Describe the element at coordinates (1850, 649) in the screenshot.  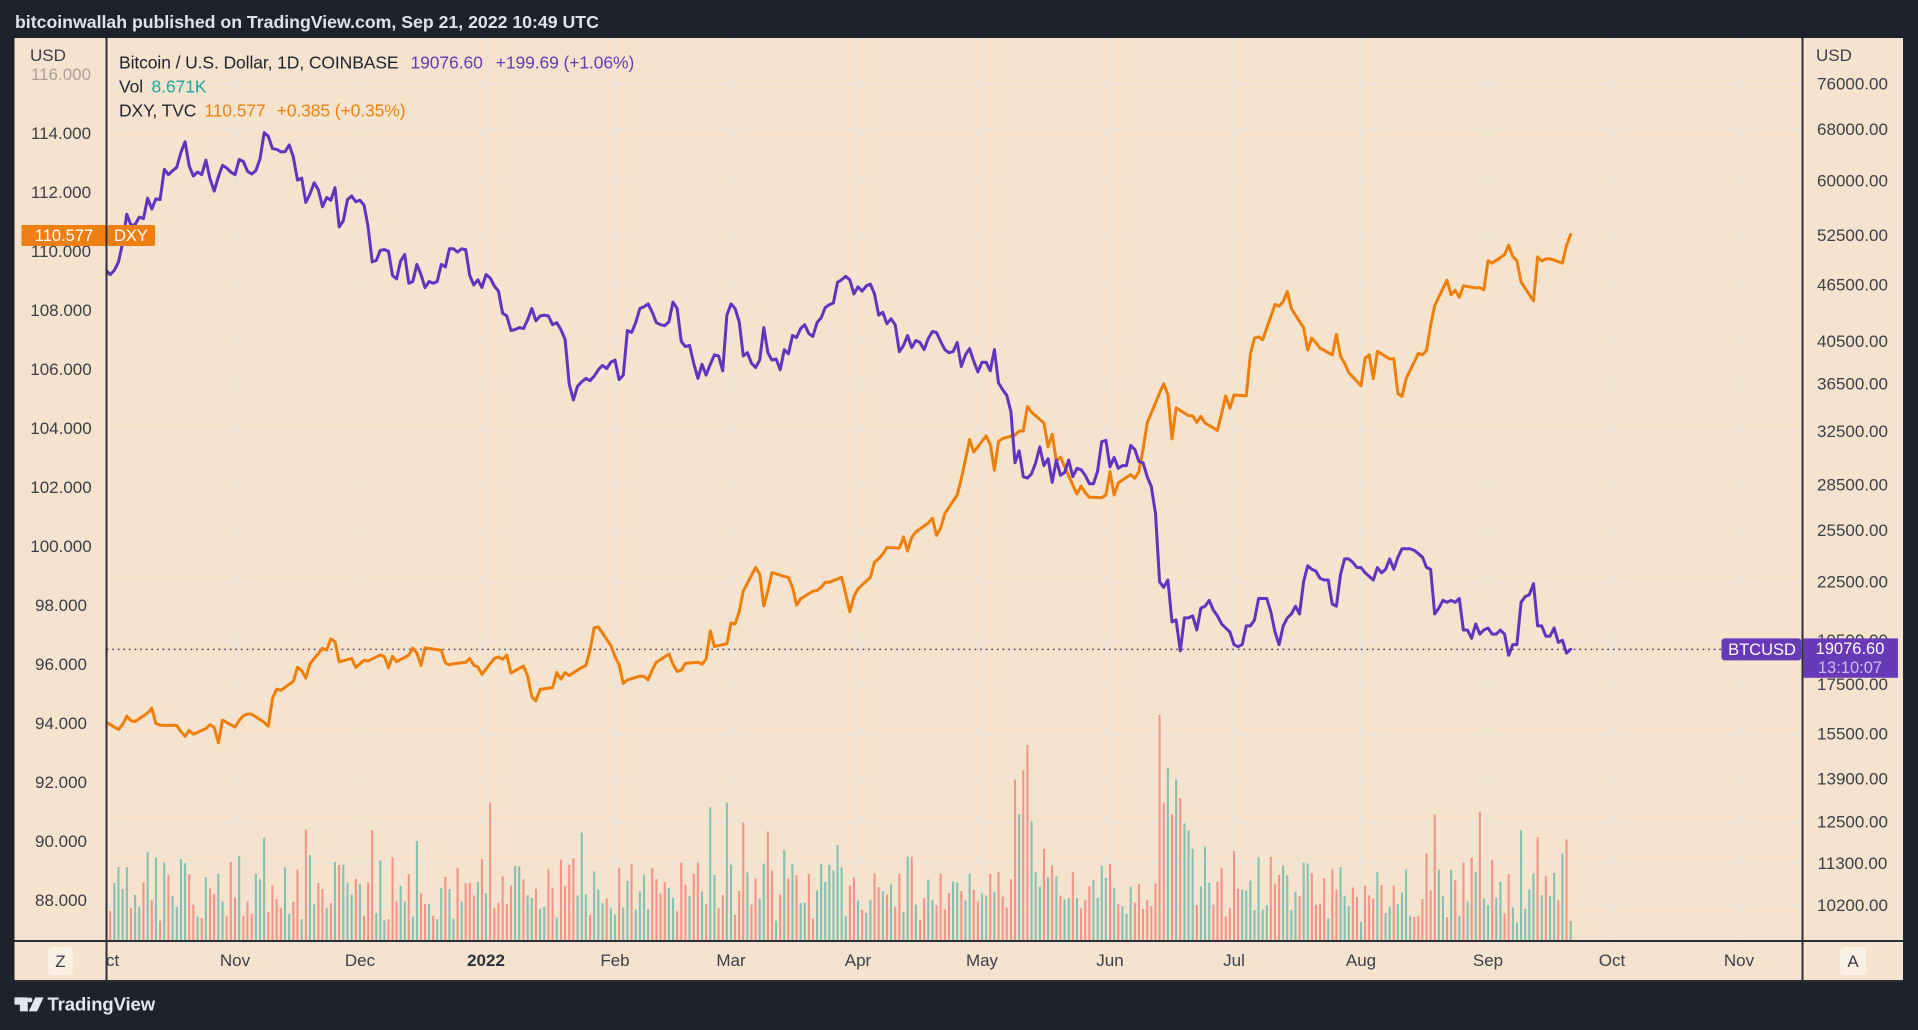
I see `svg-text: 19076.60` at that location.